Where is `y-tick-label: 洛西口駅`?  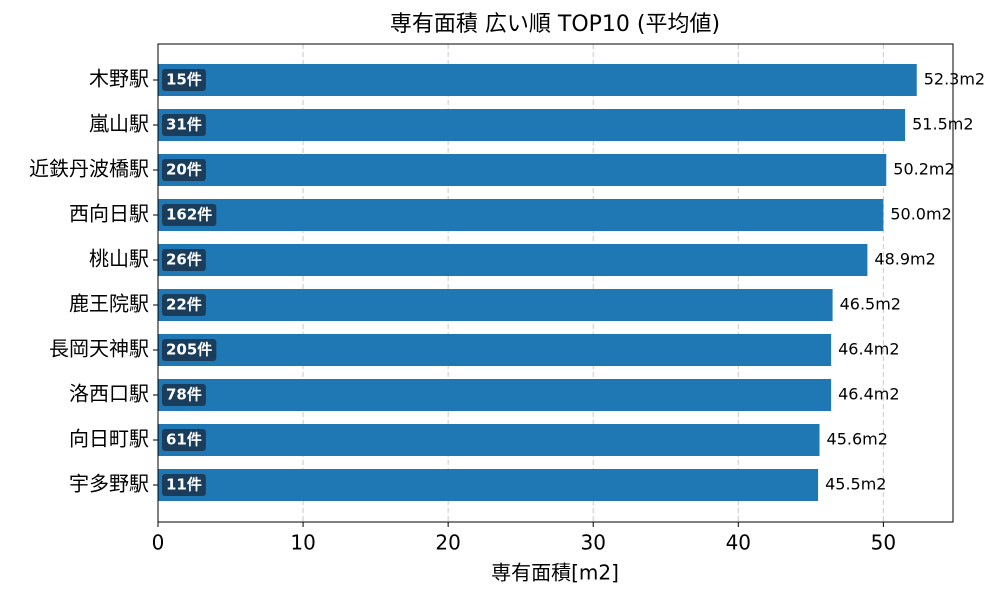 y-tick-label: 洛西口駅 is located at coordinates (109, 394).